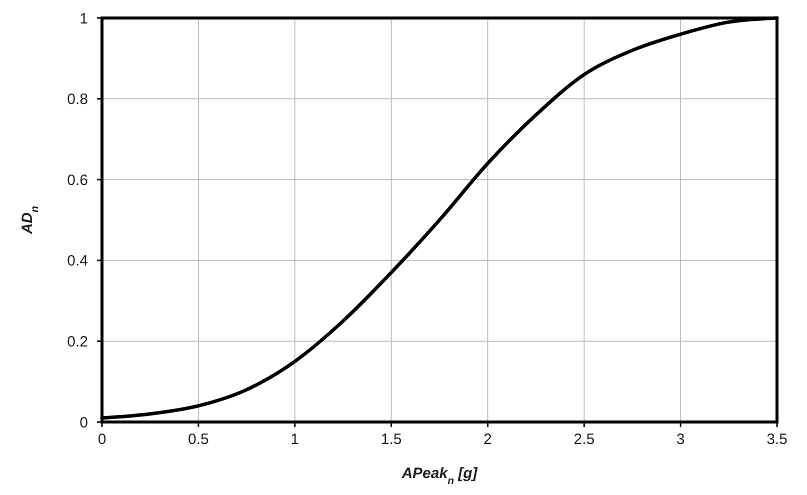  What do you see at coordinates (680, 439) in the screenshot?
I see `x-tick-label: 3` at bounding box center [680, 439].